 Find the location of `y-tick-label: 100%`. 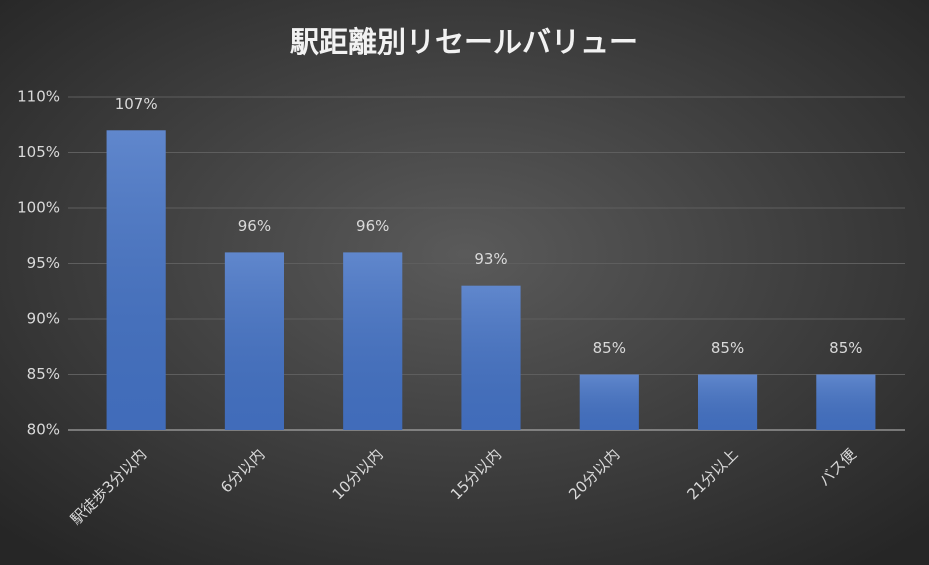

y-tick-label: 100% is located at coordinates (38, 208).